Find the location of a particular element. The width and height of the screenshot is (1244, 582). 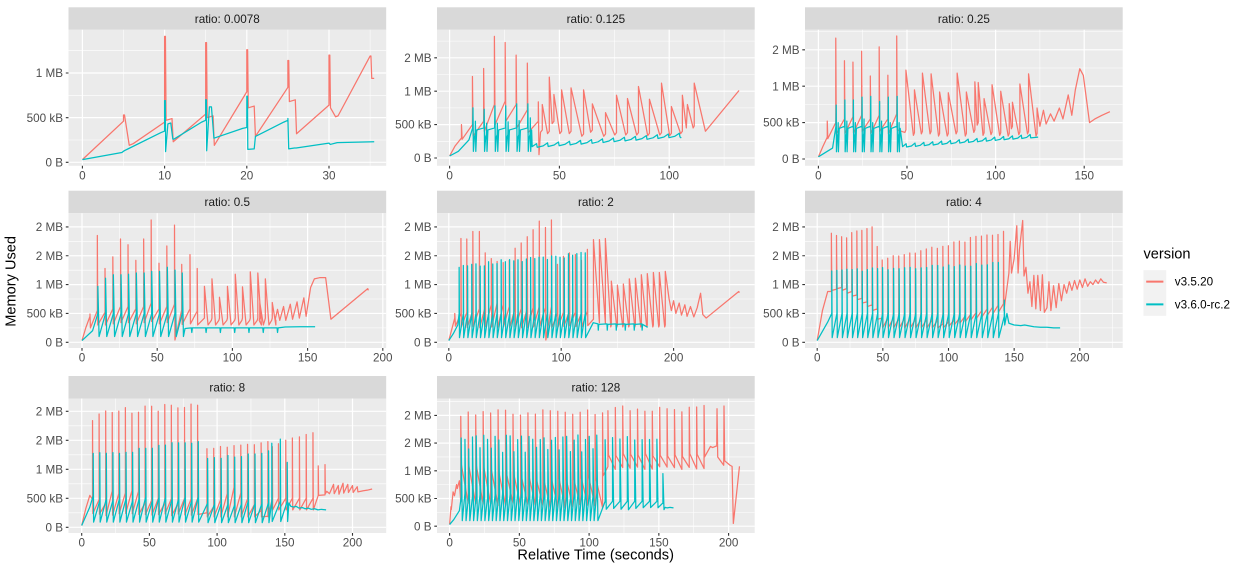

svg-text: 20 is located at coordinates (247, 175).